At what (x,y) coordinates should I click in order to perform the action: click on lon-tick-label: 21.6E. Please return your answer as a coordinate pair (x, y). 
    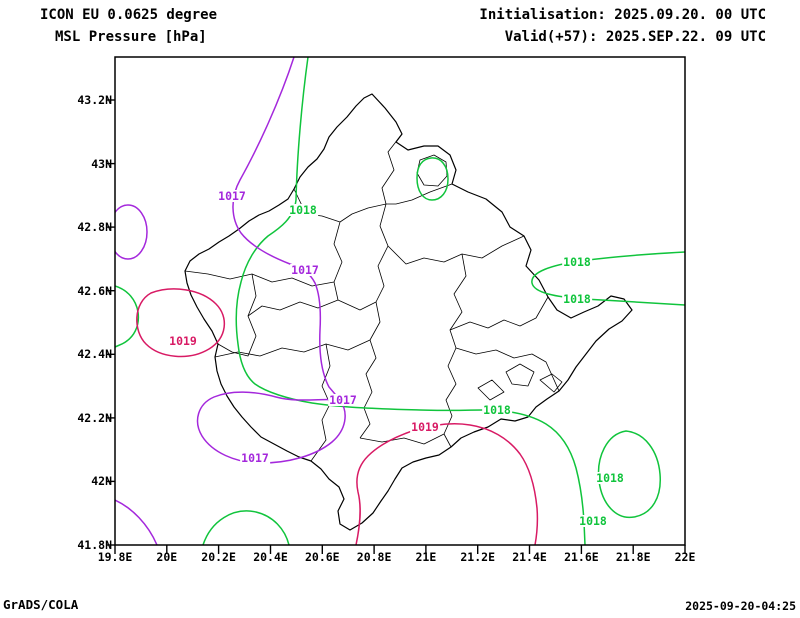
    Looking at the image, I should click on (581, 557).